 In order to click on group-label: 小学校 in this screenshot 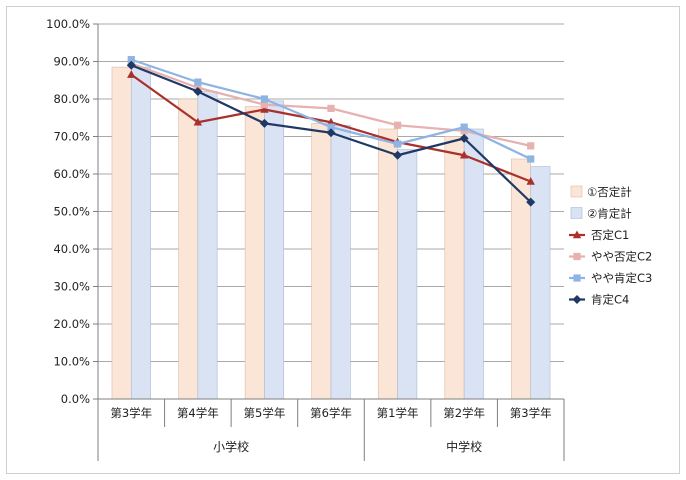, I will do `click(231, 446)`.